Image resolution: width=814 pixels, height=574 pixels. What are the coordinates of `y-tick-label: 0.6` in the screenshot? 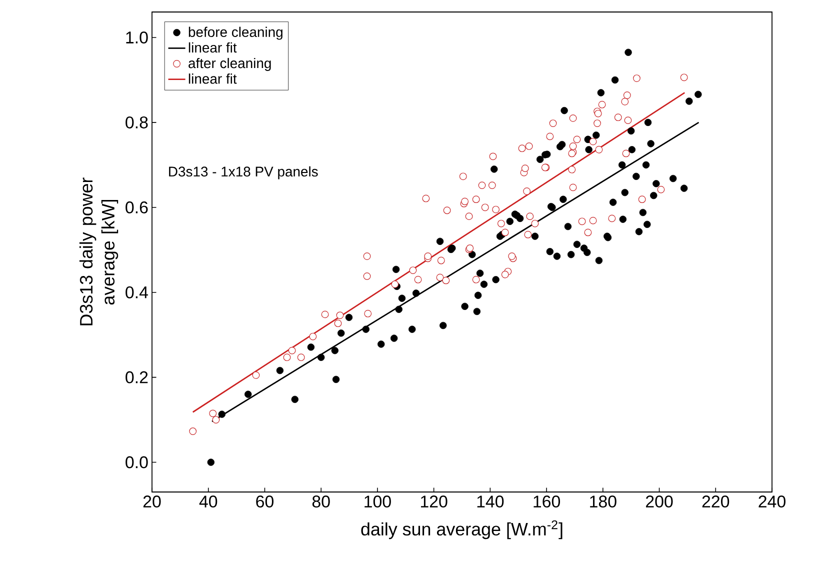 It's located at (137, 207).